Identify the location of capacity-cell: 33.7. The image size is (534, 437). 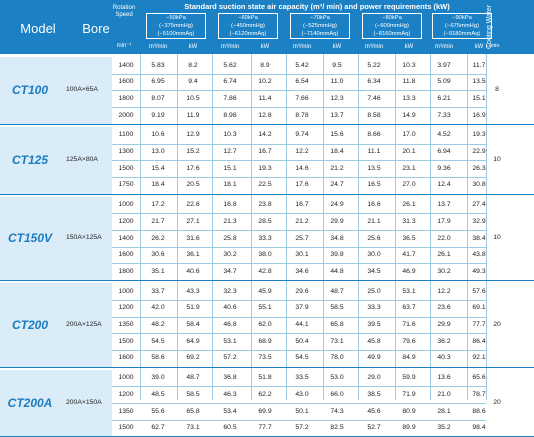
(158, 291).